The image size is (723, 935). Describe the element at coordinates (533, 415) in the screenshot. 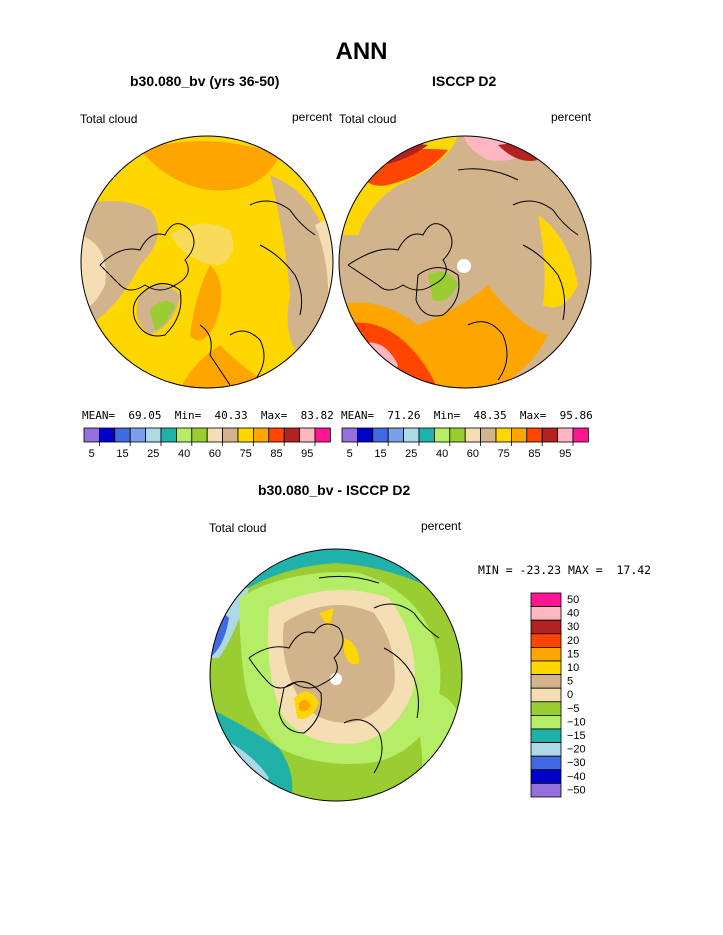

I see `panel2-max-label: Max=` at that location.